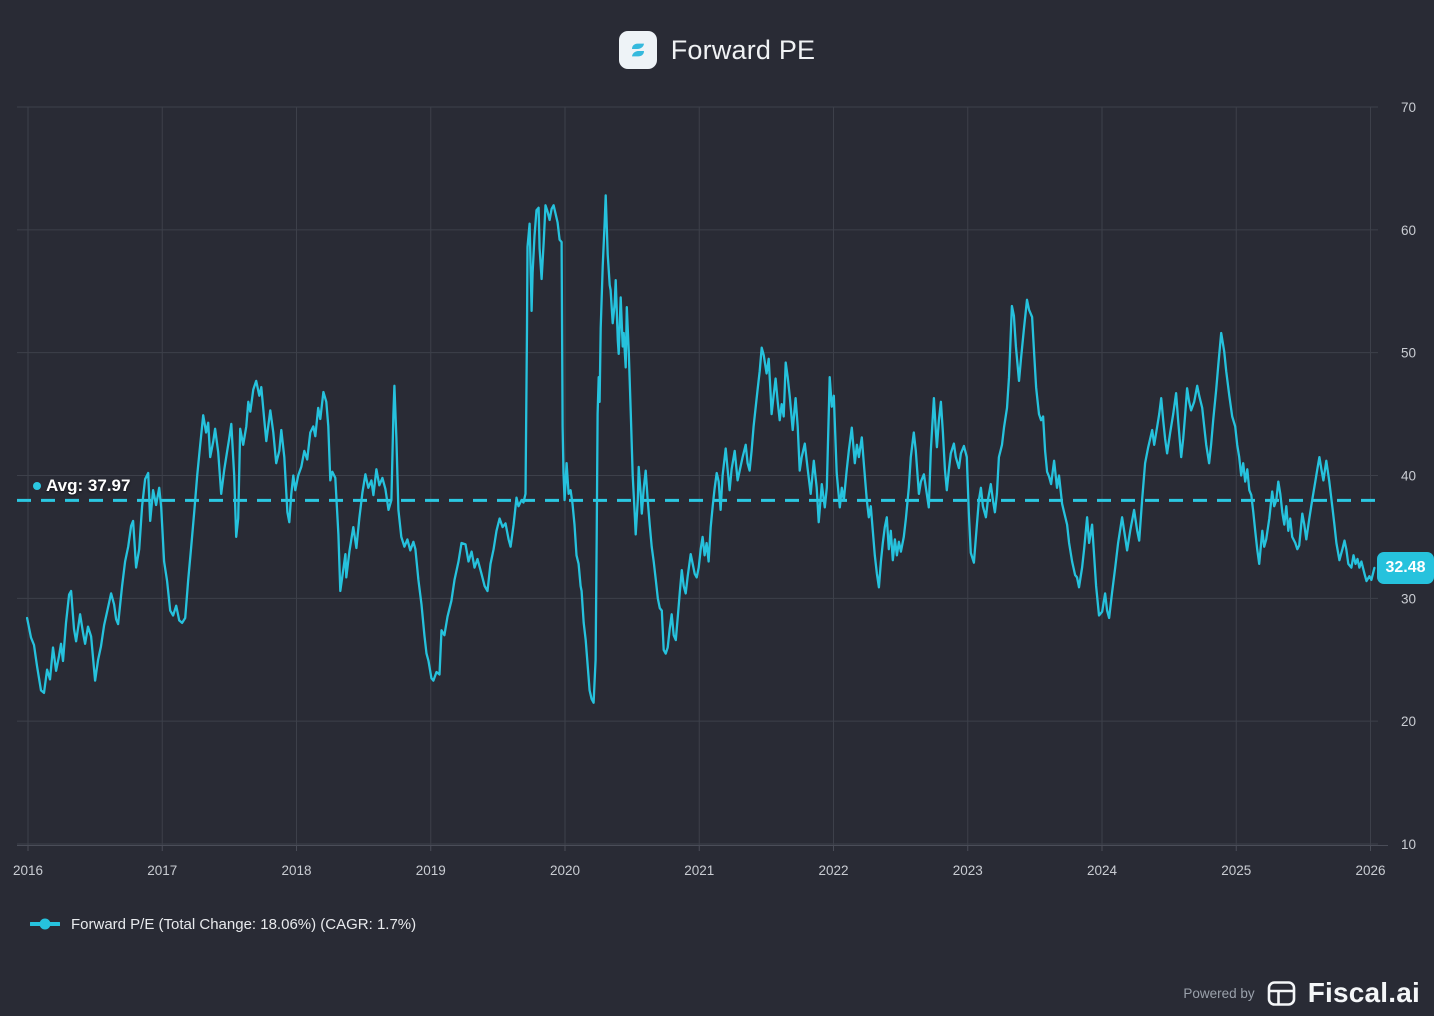  I want to click on x-tick-label: 2016, so click(28, 870).